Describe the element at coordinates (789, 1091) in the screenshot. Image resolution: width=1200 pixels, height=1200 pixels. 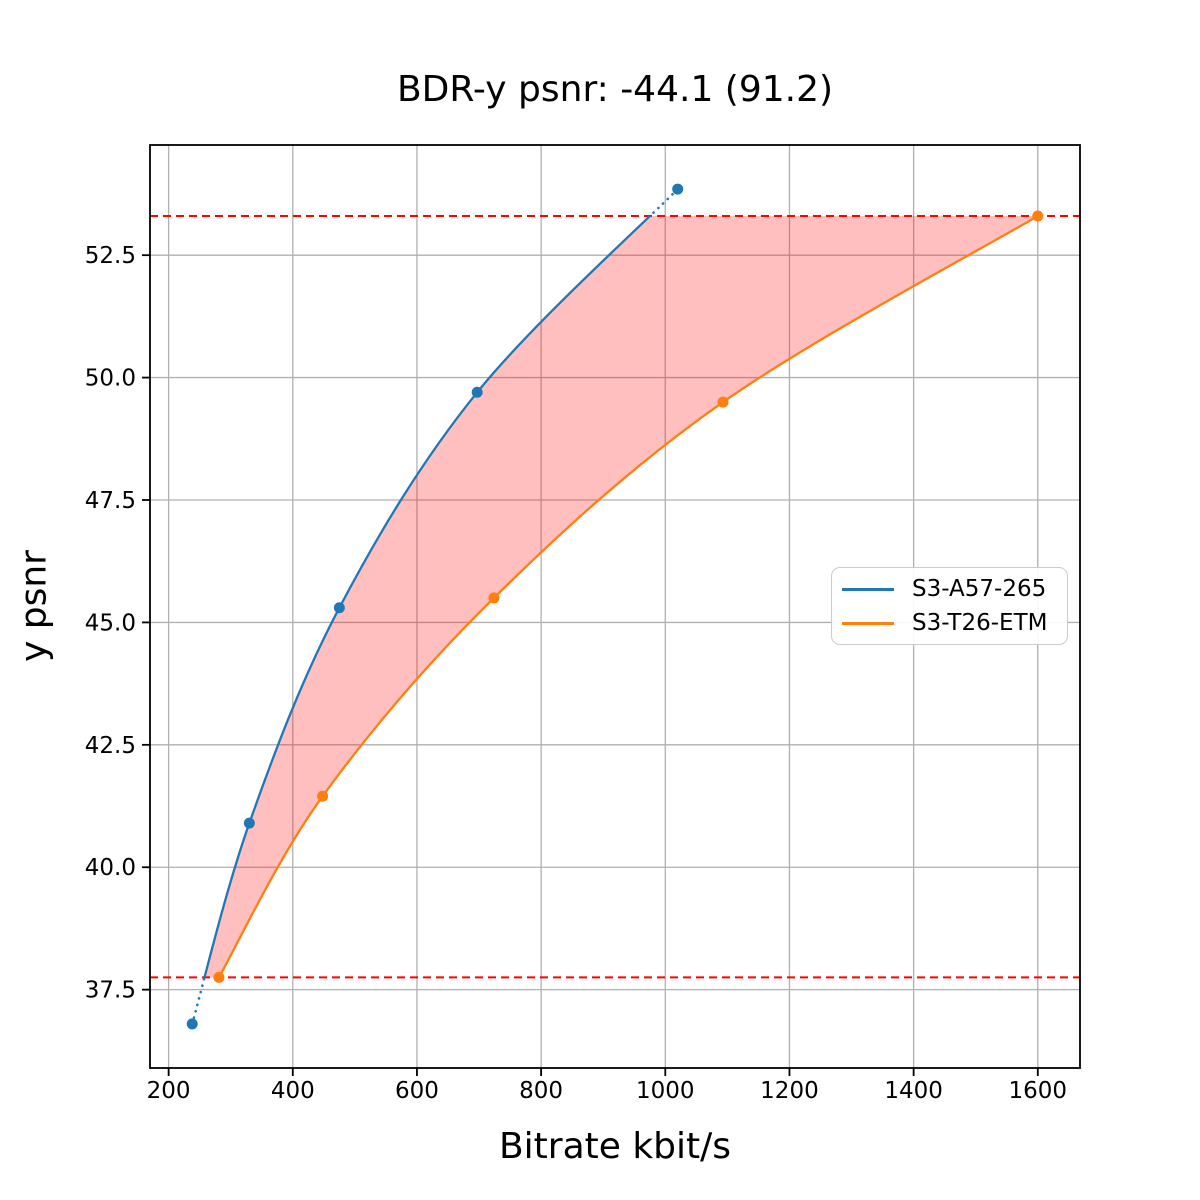
I see `x-tick-label: 1200` at that location.